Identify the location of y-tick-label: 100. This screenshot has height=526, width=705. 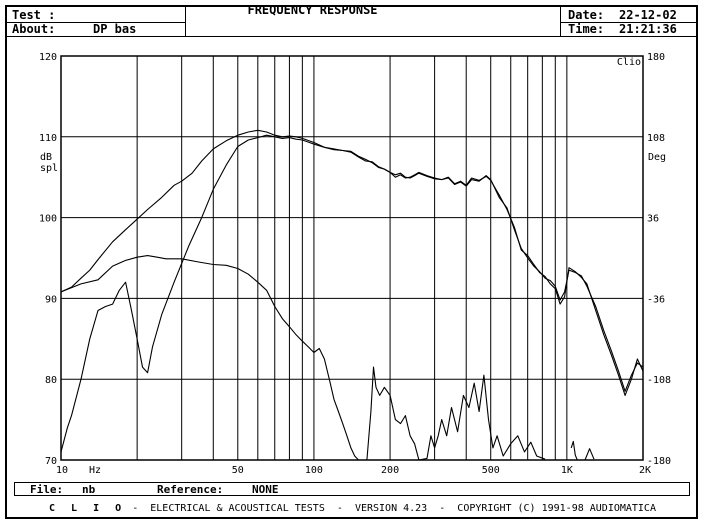
(48, 219).